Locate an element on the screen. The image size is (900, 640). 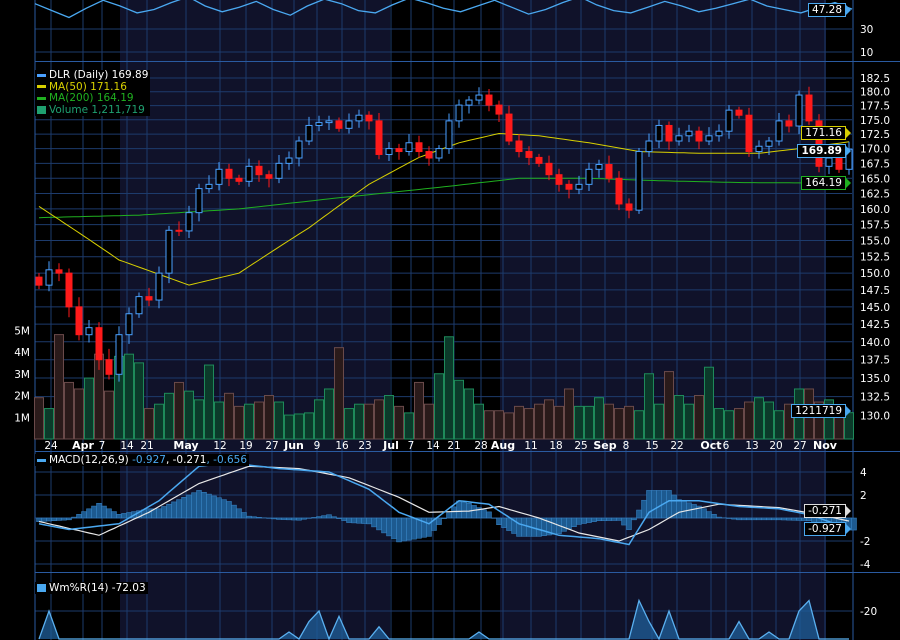
line-icon is located at coordinates (41, 86).